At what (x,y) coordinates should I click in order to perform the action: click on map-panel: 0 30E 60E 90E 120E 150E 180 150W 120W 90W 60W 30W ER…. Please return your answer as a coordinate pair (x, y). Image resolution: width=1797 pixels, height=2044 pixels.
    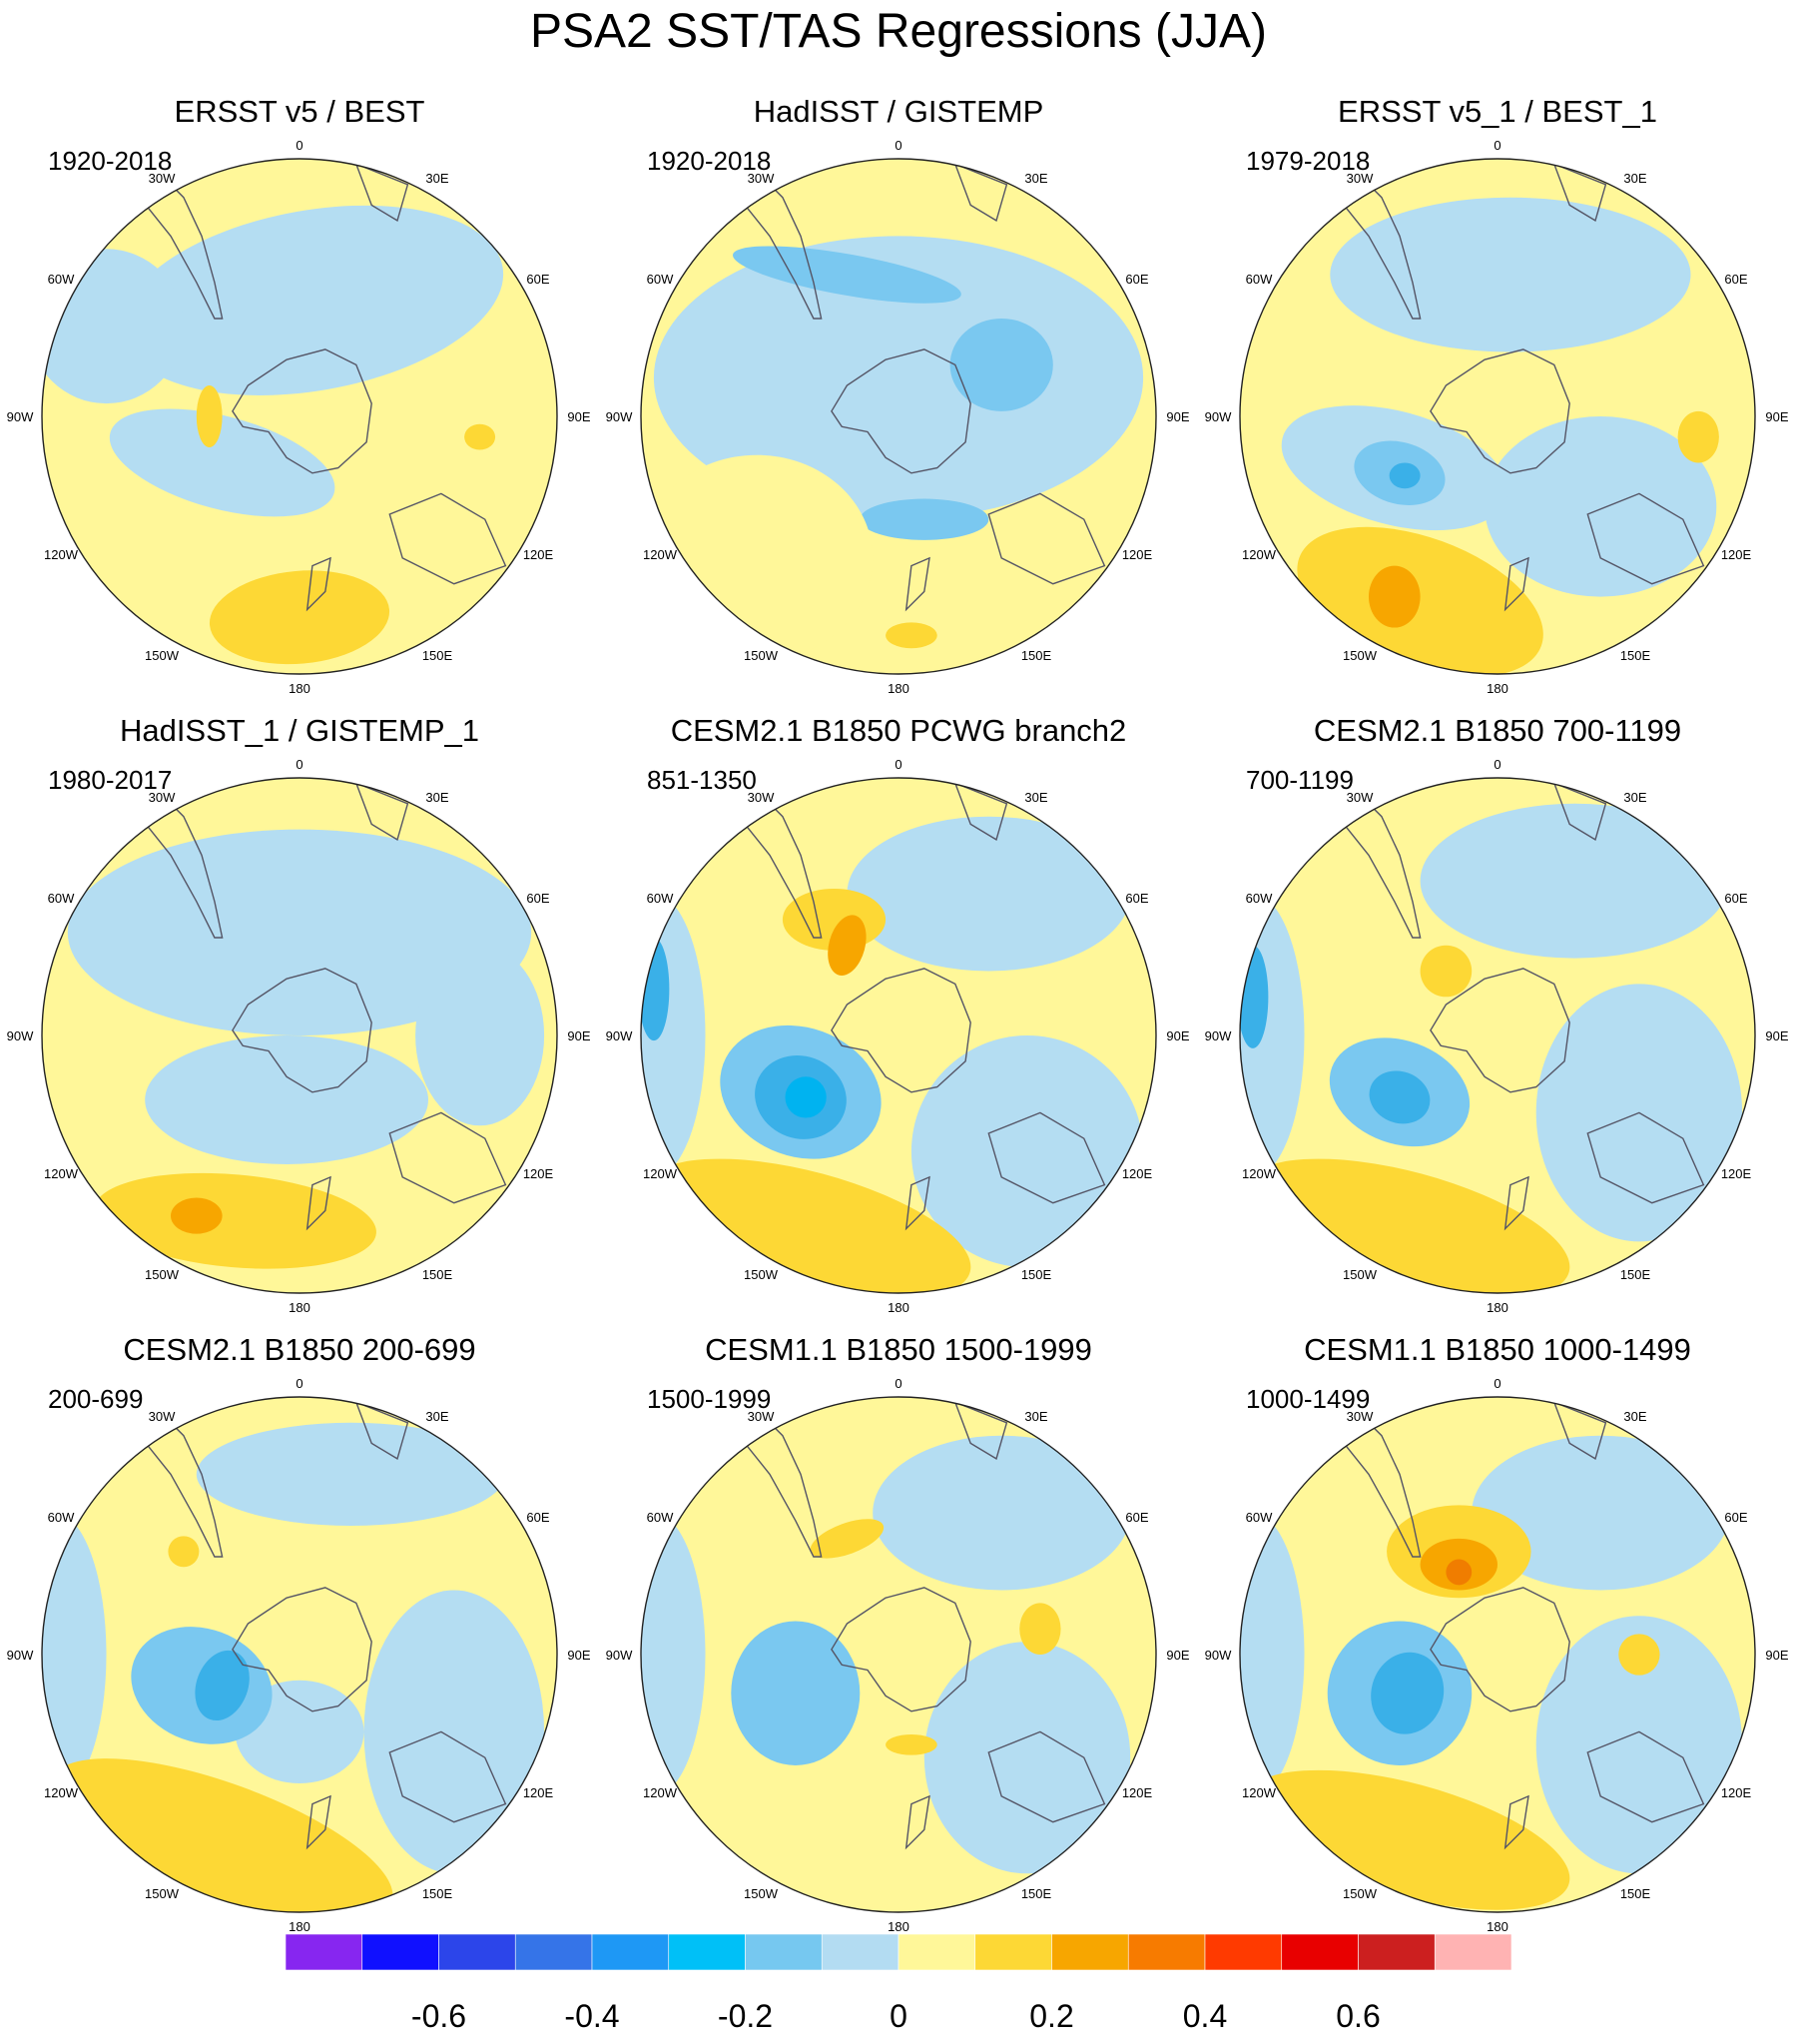
    Looking at the image, I should click on (299, 401).